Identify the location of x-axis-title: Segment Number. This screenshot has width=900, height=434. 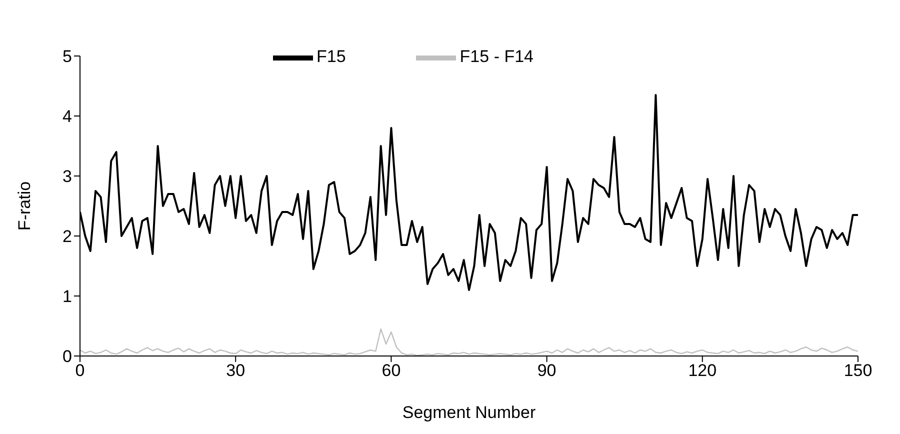
(469, 412).